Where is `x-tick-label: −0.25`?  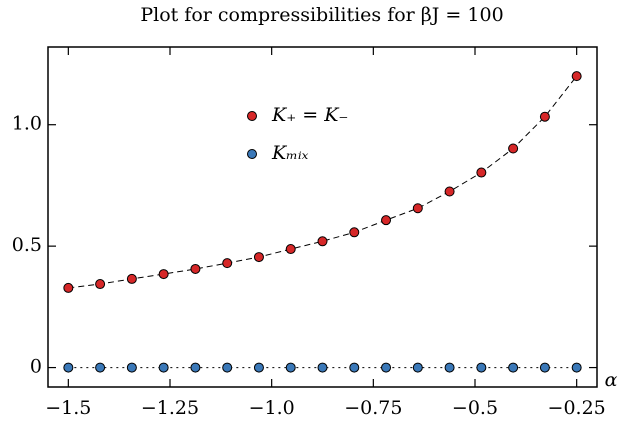
x-tick-label: −0.25 is located at coordinates (577, 408).